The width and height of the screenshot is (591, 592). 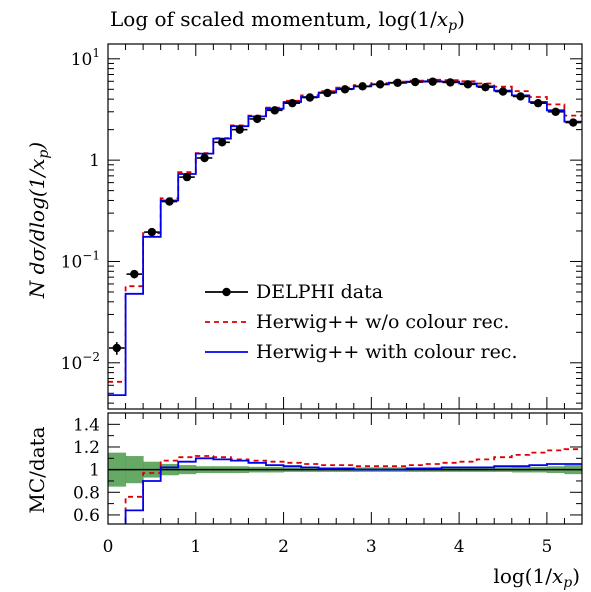 I want to click on y-tick-label: 10¹, so click(x=85, y=58).